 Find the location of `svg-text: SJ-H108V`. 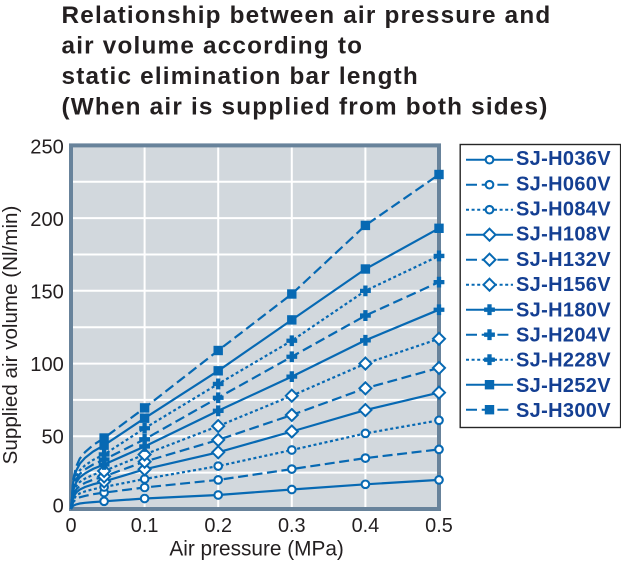

svg-text: SJ-H108V is located at coordinates (563, 235).